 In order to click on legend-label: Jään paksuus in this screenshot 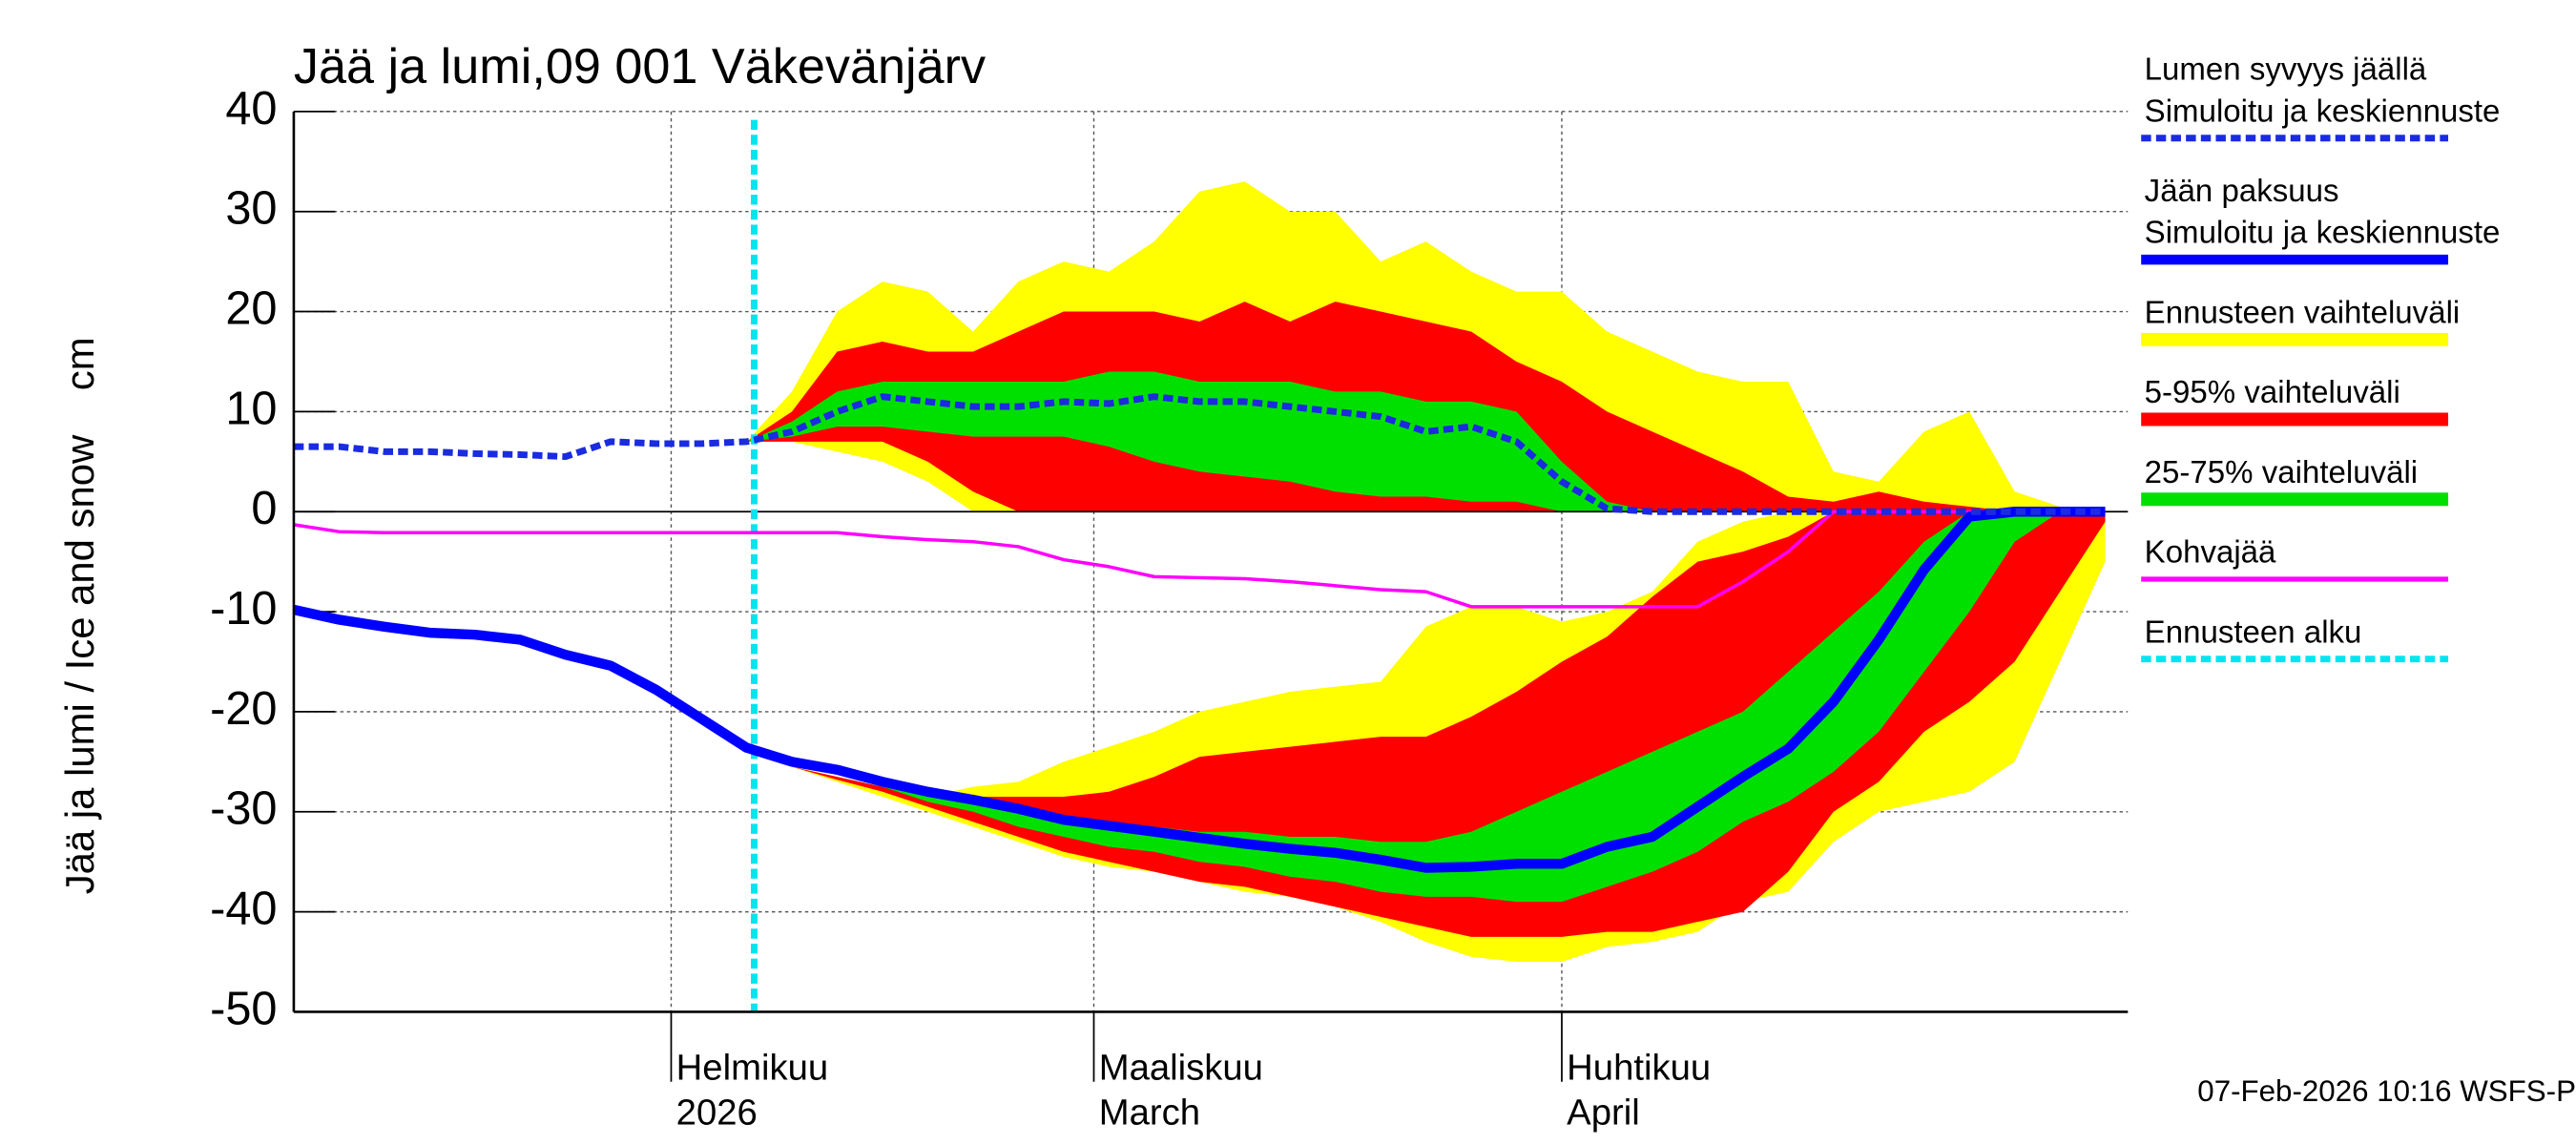, I will do `click(2242, 192)`.